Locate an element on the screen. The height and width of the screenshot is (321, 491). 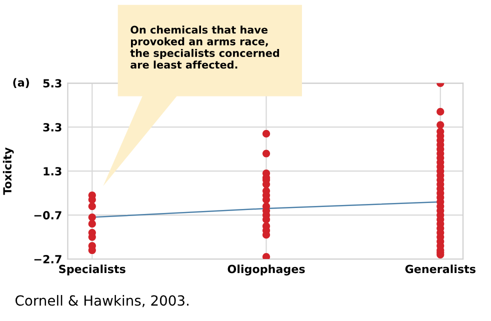
text: (a) is located at coordinates (21, 83).